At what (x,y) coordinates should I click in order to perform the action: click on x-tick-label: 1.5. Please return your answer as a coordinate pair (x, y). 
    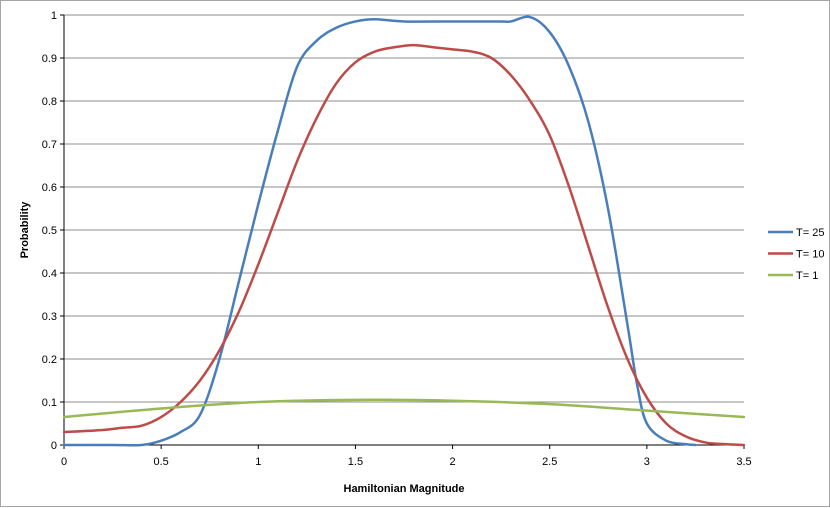
    Looking at the image, I should click on (355, 462).